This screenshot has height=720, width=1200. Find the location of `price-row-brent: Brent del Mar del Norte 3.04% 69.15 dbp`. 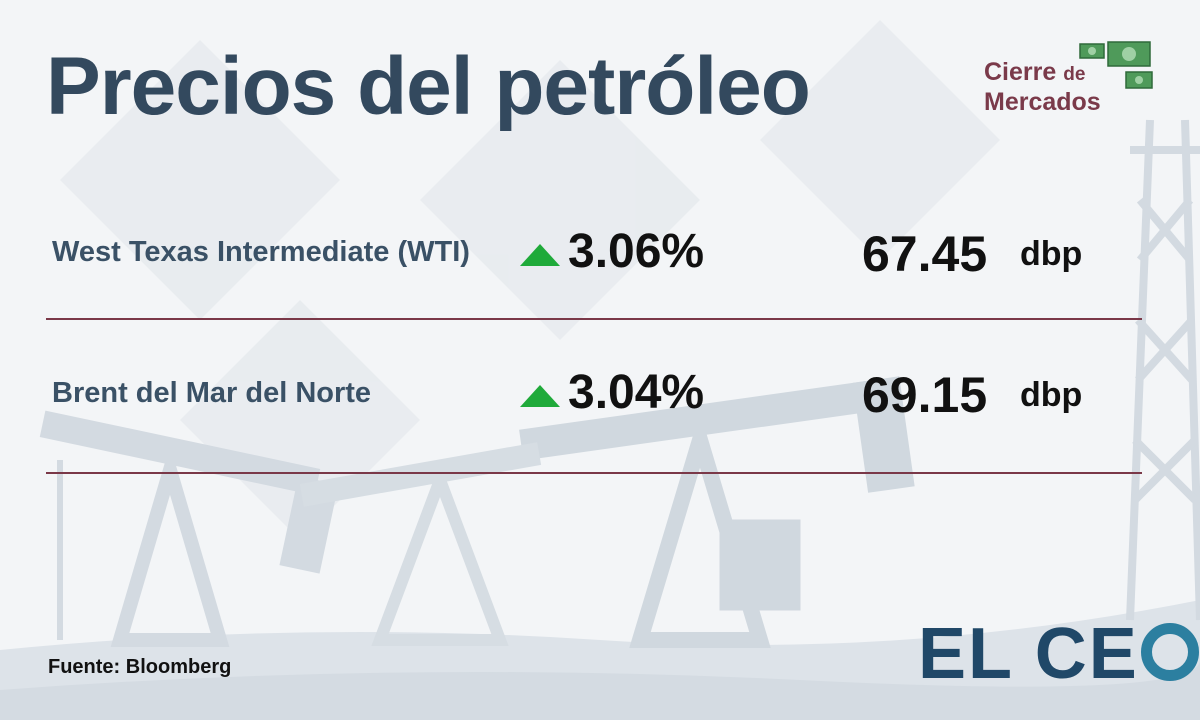

price-row-brent: Brent del Mar del Norte 3.04% 69.15 dbp is located at coordinates (600, 393).